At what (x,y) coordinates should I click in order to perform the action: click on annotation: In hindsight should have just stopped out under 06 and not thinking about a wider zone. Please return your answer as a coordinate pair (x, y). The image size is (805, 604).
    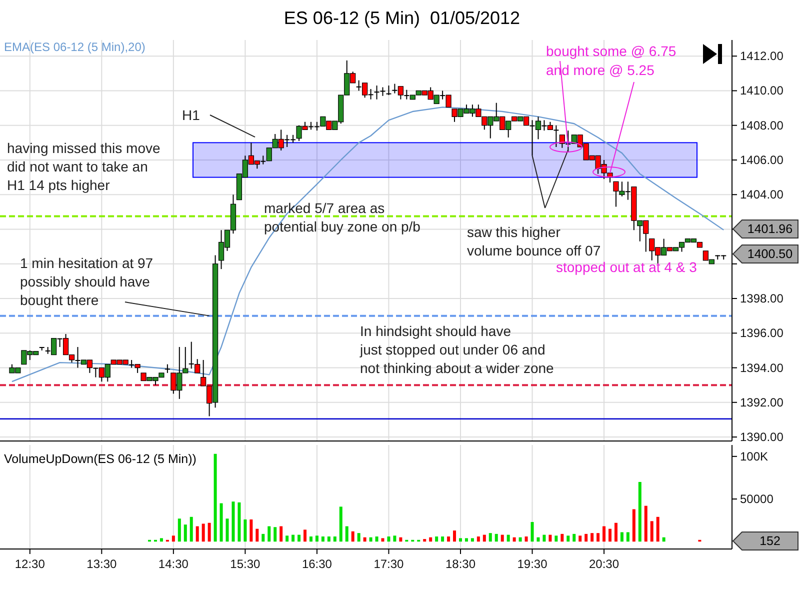
    Looking at the image, I should click on (456, 349).